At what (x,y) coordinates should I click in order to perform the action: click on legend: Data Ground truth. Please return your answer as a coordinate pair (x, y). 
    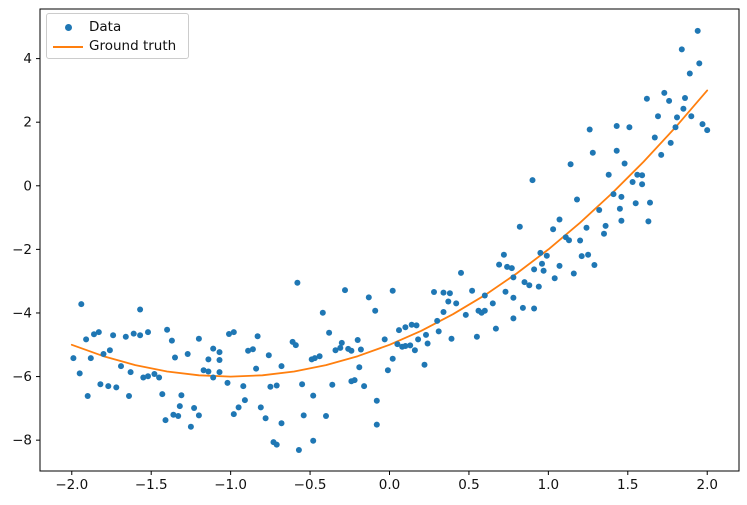
    Looking at the image, I should click on (117, 36).